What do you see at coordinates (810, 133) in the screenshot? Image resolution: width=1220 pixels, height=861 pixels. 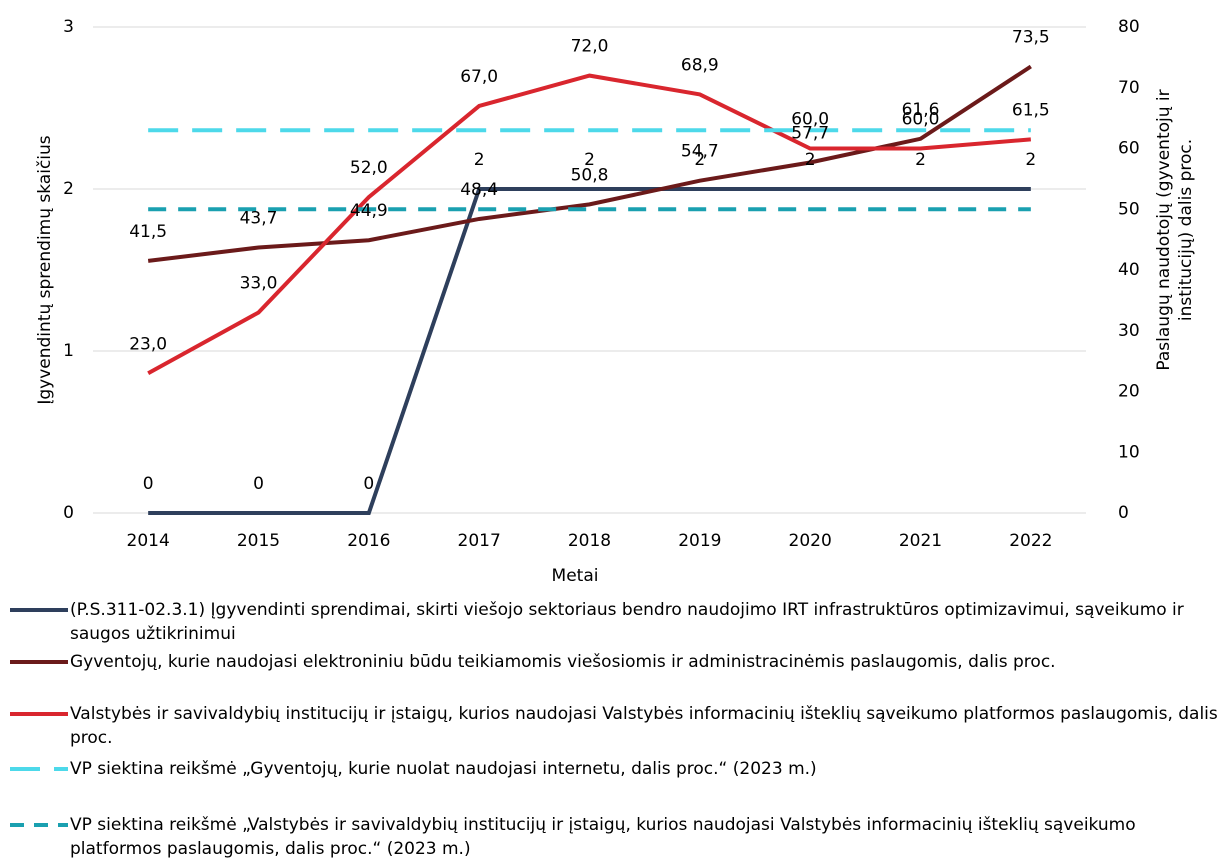 I see `data-label: 57,7` at bounding box center [810, 133].